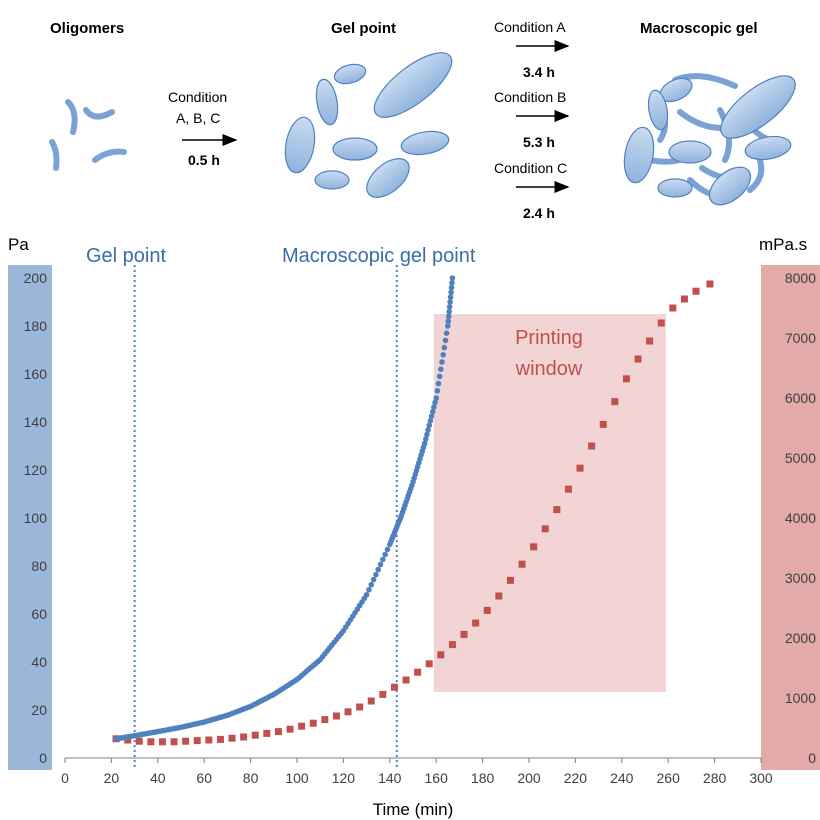 The width and height of the screenshot is (820, 820). I want to click on y-left-tick-label: 0, so click(43, 758).